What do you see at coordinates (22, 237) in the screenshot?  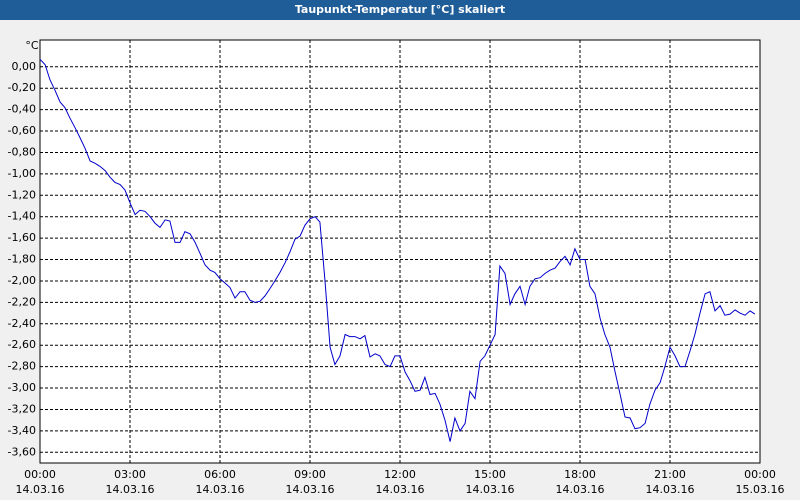 I see `y-tick-label: -1,60` at bounding box center [22, 237].